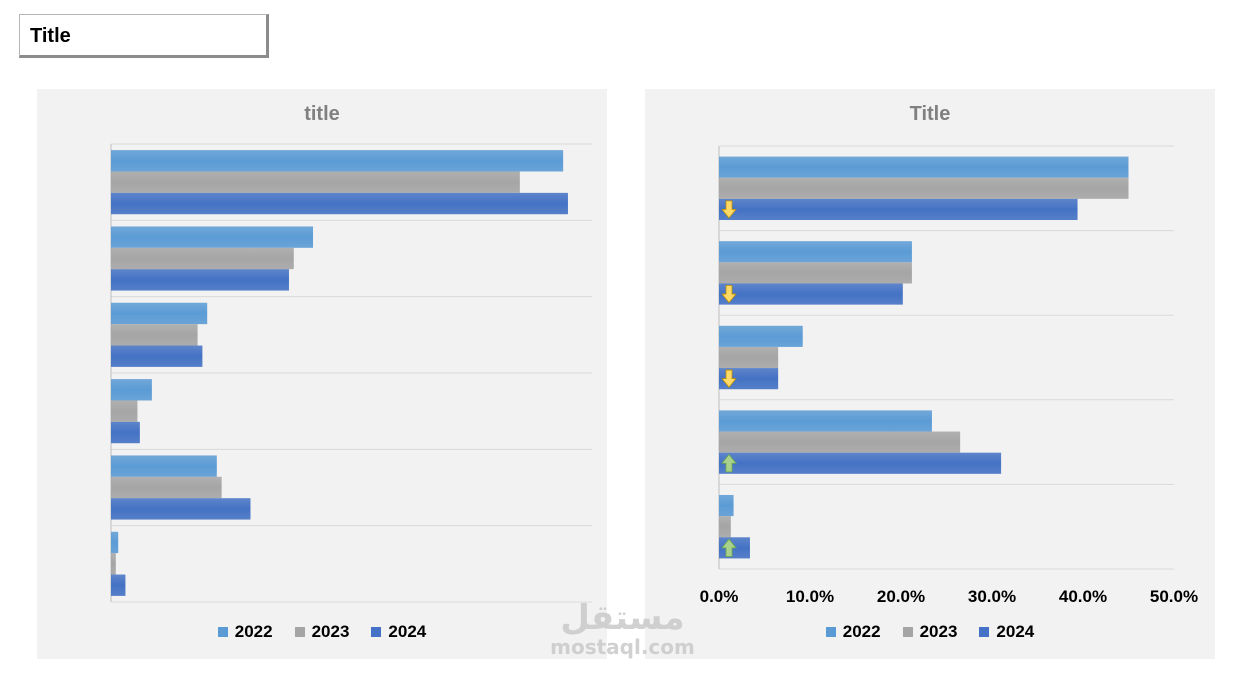 Image resolution: width=1242 pixels, height=693 pixels. I want to click on watermark: مستقل mostaql.com, so click(622, 629).